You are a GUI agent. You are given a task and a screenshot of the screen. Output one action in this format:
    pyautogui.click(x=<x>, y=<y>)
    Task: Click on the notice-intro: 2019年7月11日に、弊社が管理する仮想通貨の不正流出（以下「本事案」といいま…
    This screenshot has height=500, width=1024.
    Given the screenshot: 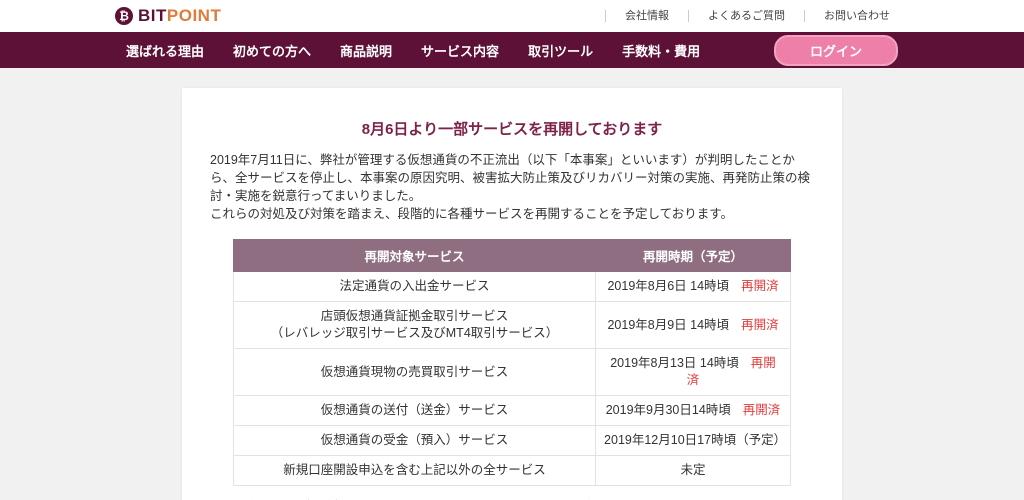 What is the action you would take?
    pyautogui.click(x=512, y=187)
    